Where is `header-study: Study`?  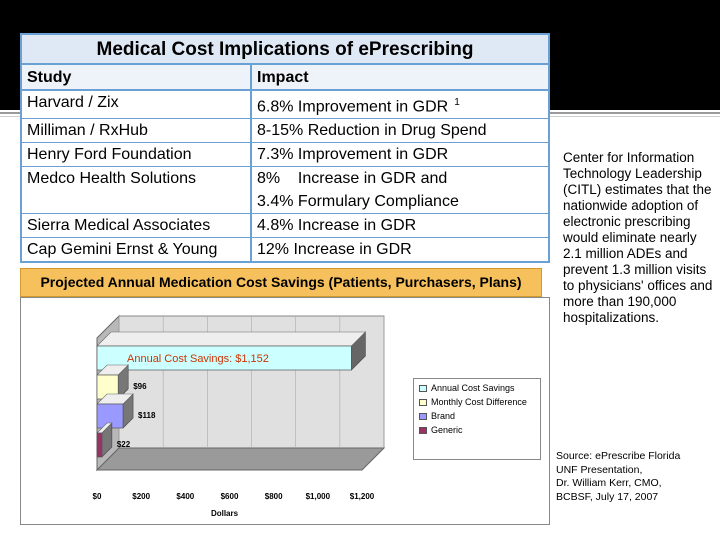 header-study: Study is located at coordinates (137, 77).